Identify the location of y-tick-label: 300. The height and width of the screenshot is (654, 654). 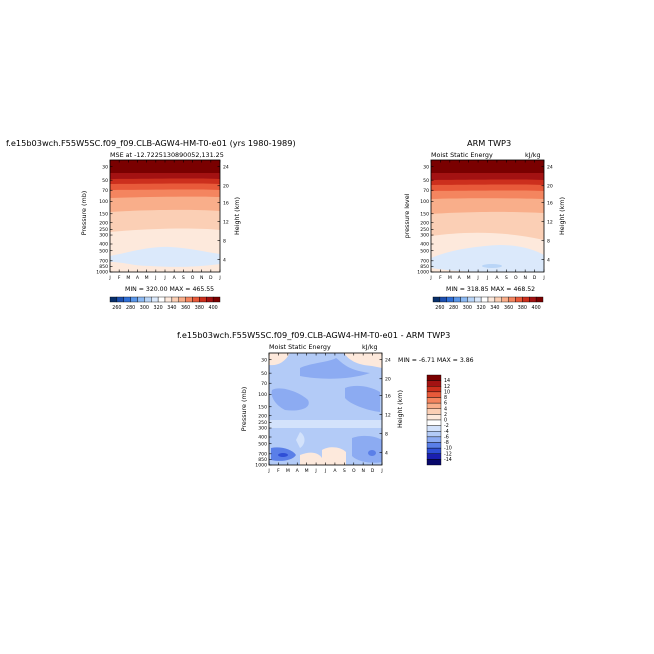
(424, 236).